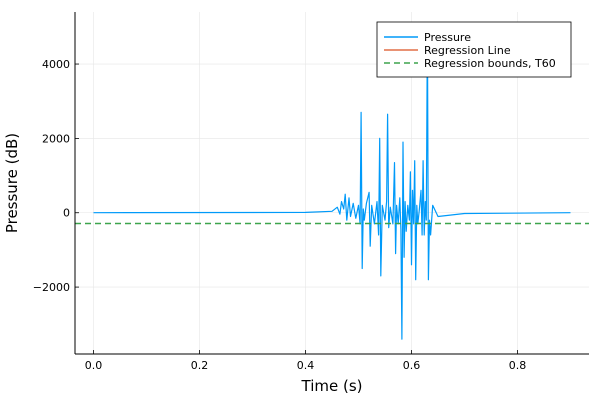 Image resolution: width=600 pixels, height=400 pixels. Describe the element at coordinates (12, 183) in the screenshot. I see `y-axis-label: Pressure (dB)` at that location.